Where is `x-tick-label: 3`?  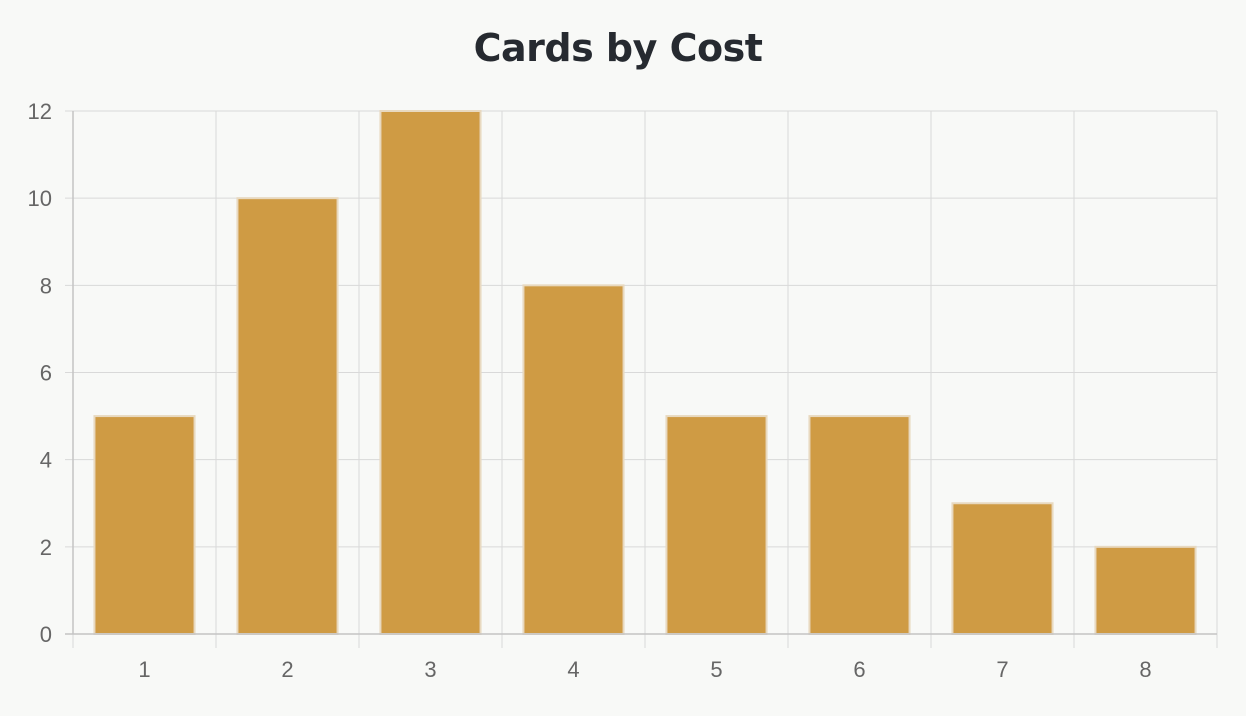 x-tick-label: 3 is located at coordinates (430, 669).